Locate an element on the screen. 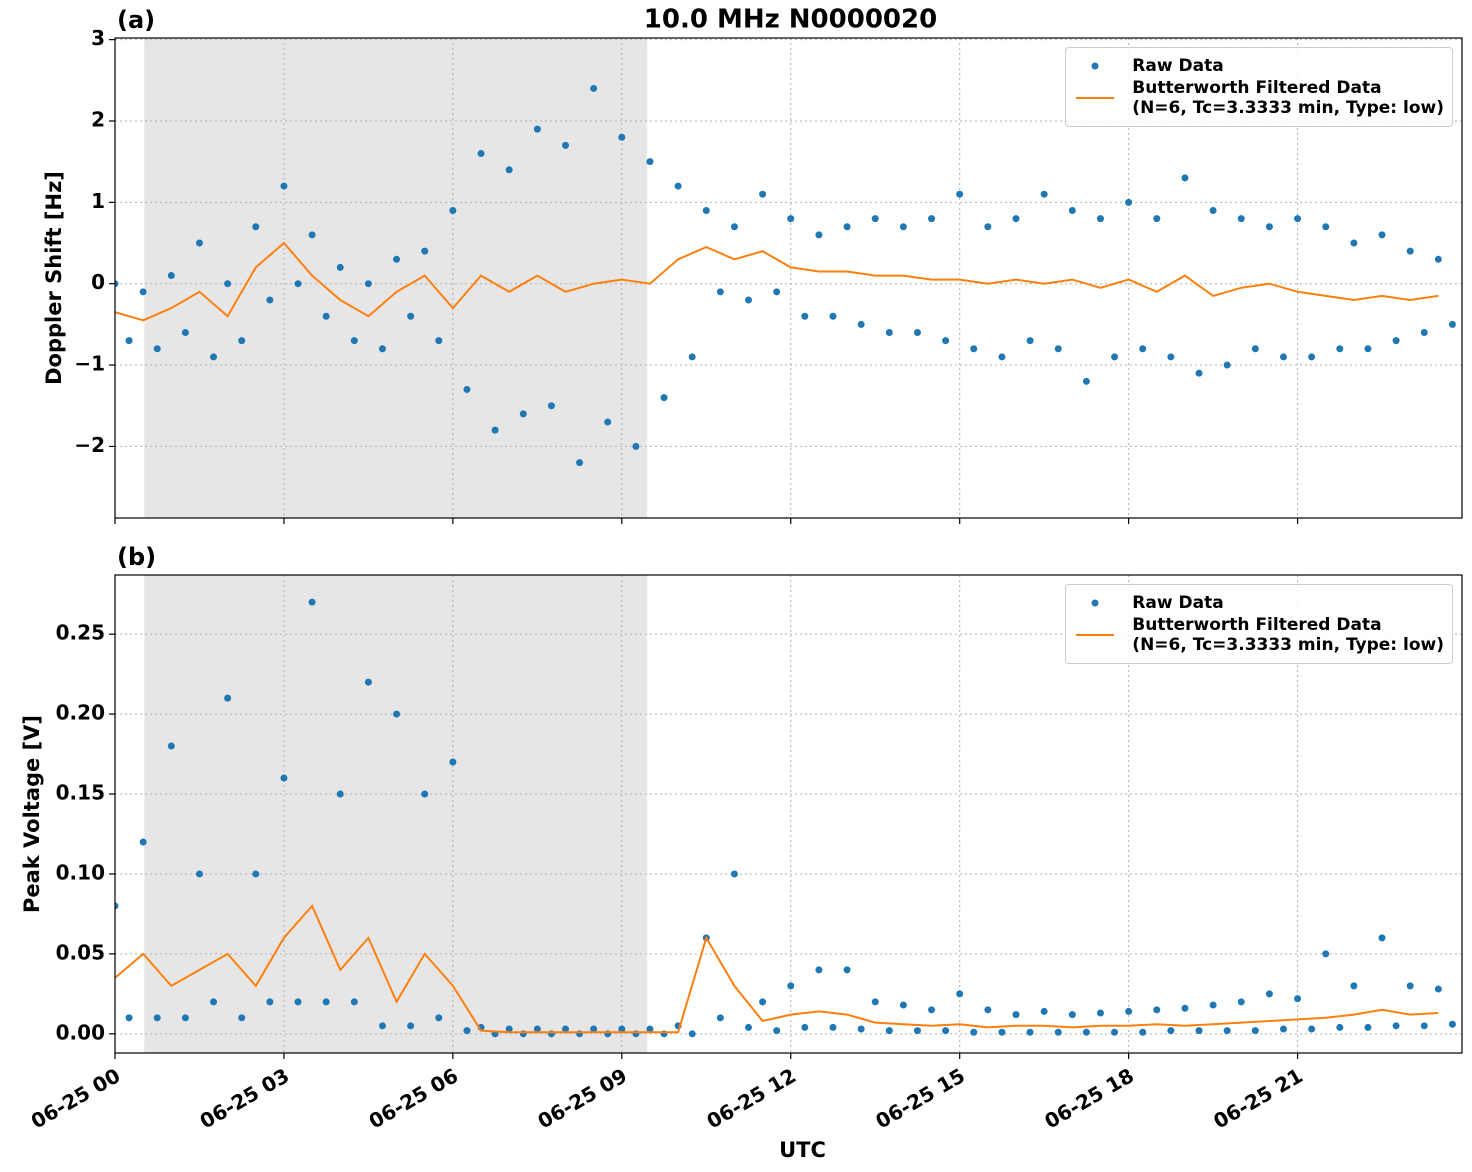  legend-label: Raw Data is located at coordinates (1178, 603).